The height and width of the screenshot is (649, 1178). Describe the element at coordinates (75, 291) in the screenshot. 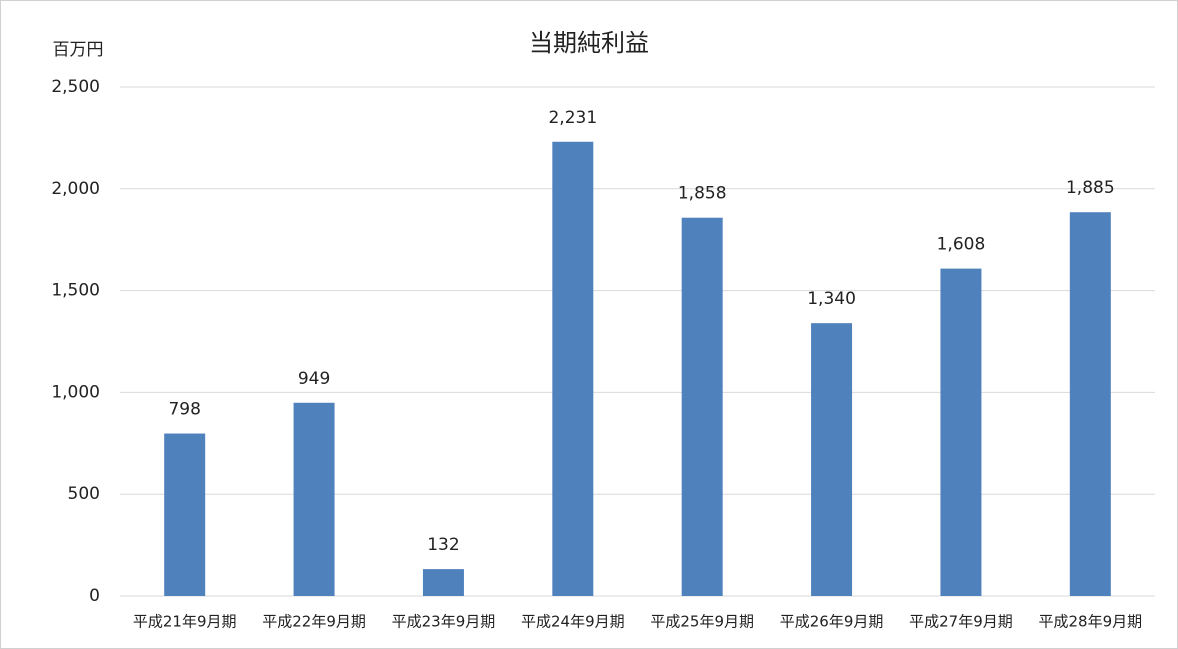

I see `y-tick-label: 1,500` at that location.